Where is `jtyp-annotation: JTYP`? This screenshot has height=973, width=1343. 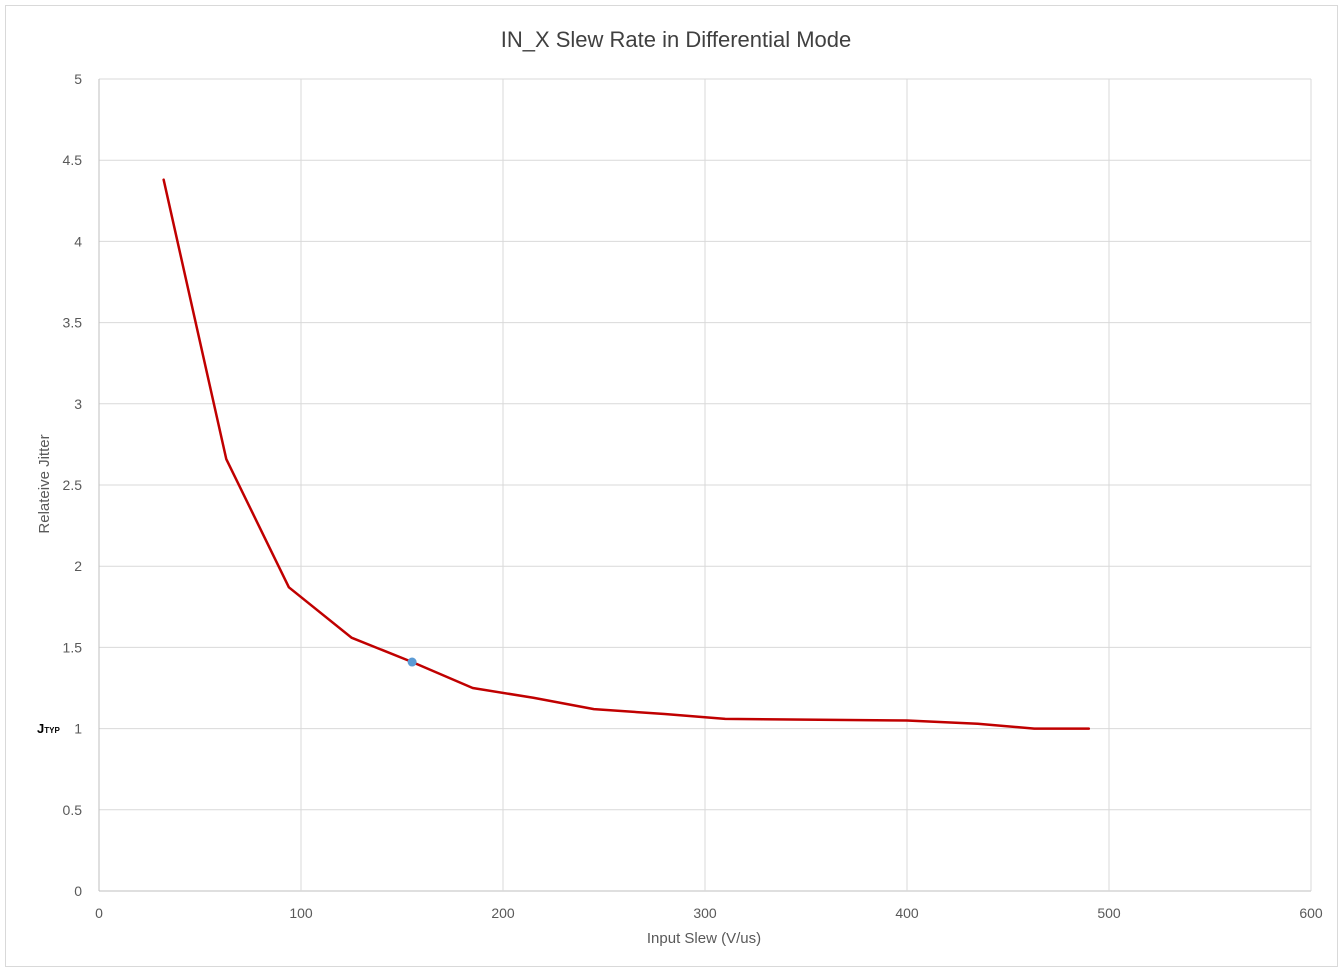 jtyp-annotation: JTYP is located at coordinates (48, 728).